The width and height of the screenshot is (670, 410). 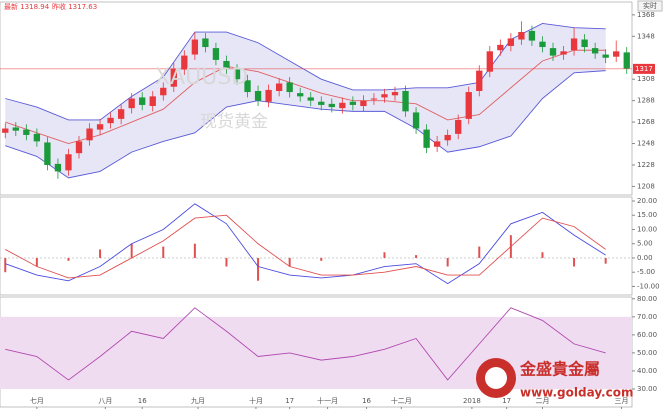 I want to click on x-tick-label: 16, so click(x=366, y=401).